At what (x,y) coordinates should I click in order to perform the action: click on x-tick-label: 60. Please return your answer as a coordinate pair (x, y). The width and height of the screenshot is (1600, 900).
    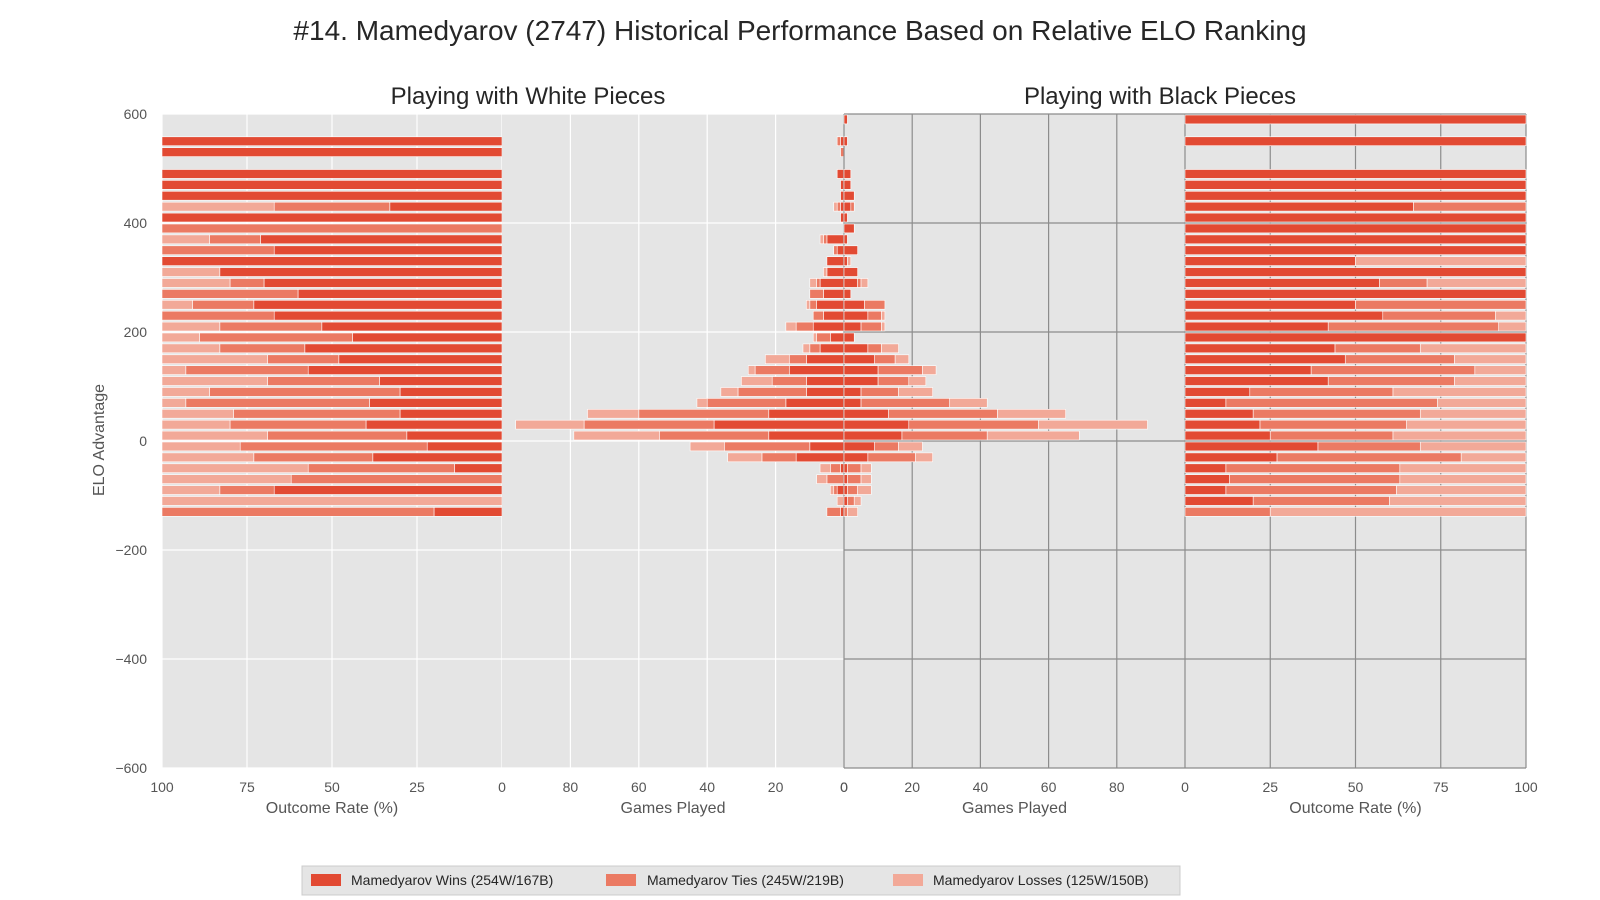
    Looking at the image, I should click on (1049, 787).